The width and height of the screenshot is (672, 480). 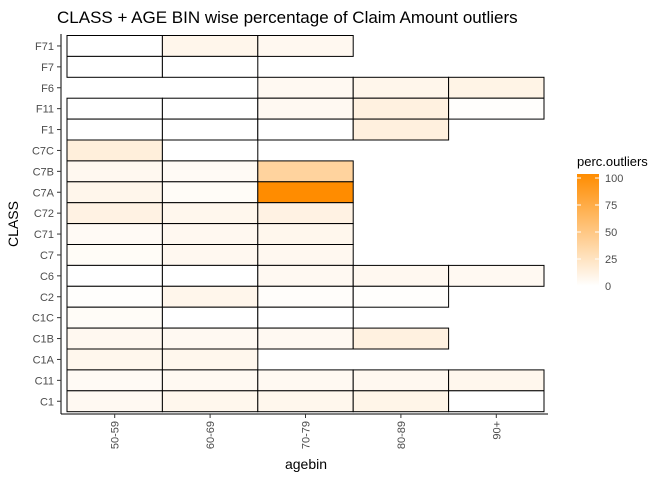 What do you see at coordinates (47, 277) in the screenshot?
I see `y-tick-label: C6` at bounding box center [47, 277].